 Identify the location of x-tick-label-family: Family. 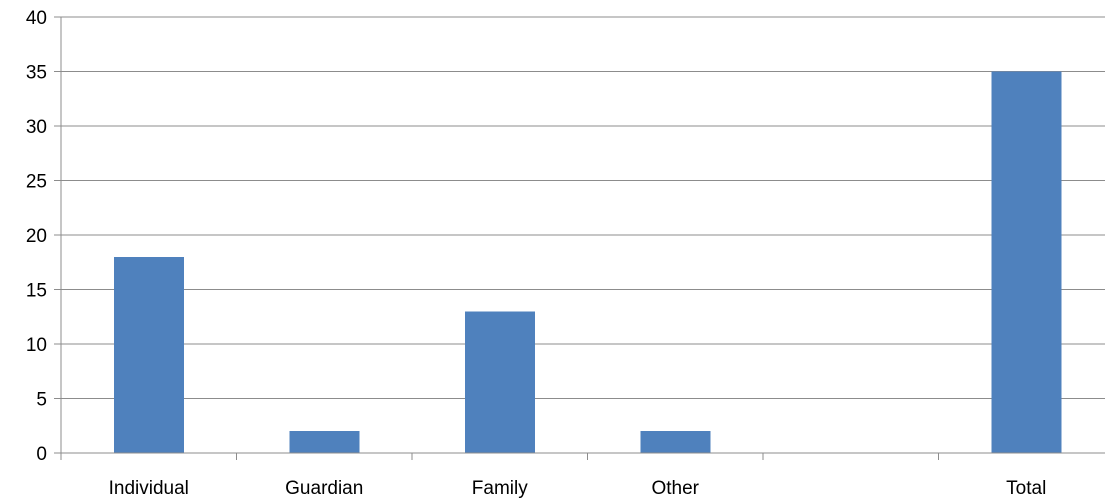
(500, 488).